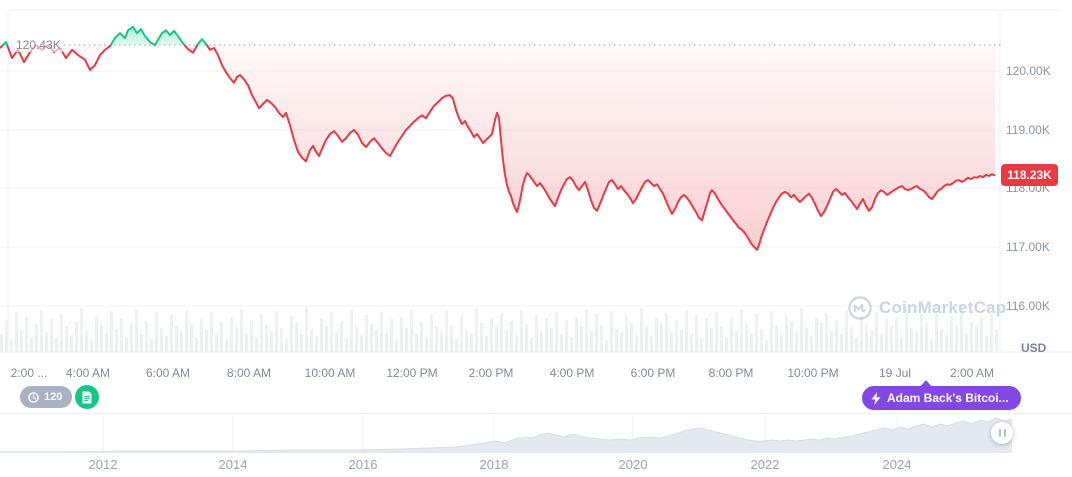 Image resolution: width=1072 pixels, height=477 pixels. I want to click on news-annotation-badge, so click(87, 397).